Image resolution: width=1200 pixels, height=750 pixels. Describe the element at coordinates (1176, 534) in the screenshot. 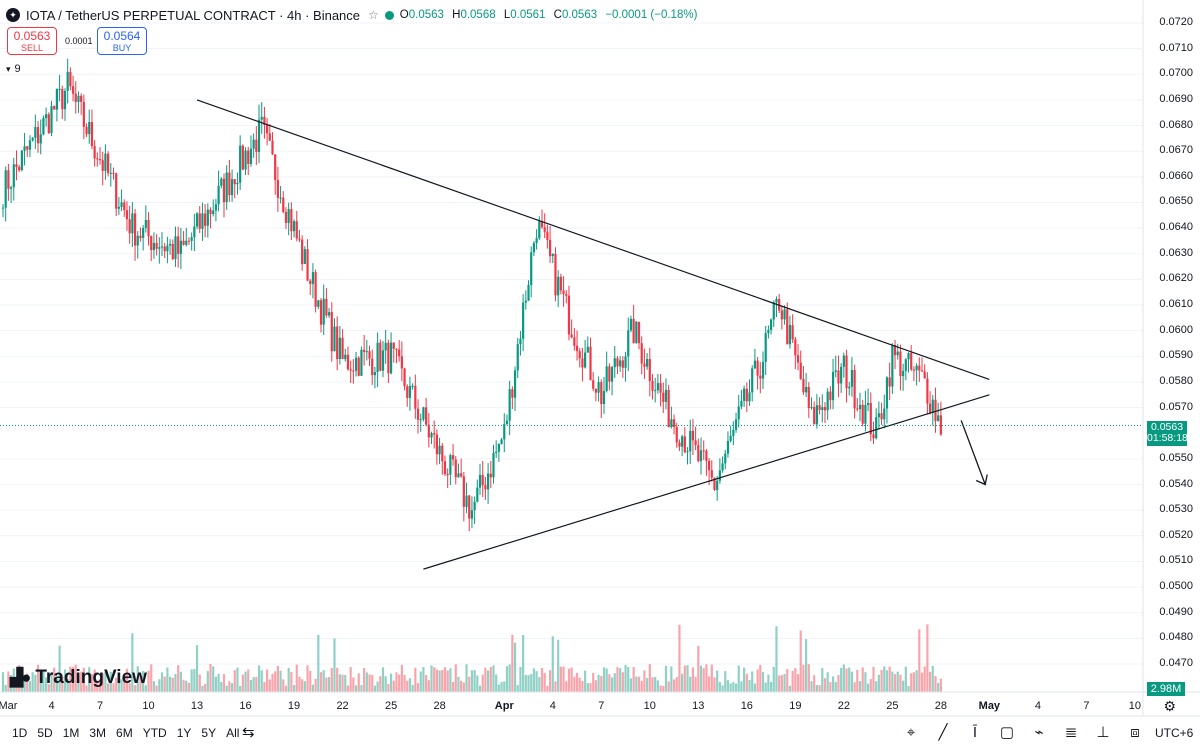

I see `price-tick-label: 0.0520` at that location.